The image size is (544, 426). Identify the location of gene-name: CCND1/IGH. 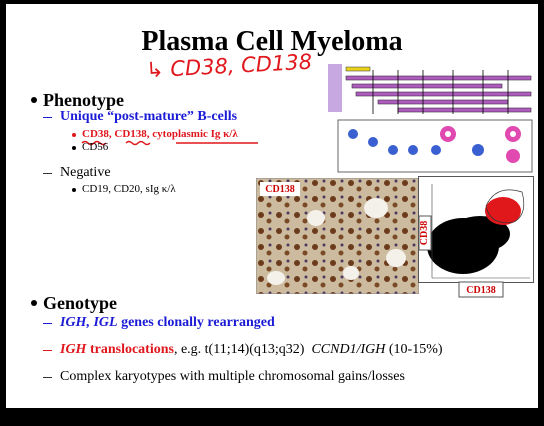
(348, 349).